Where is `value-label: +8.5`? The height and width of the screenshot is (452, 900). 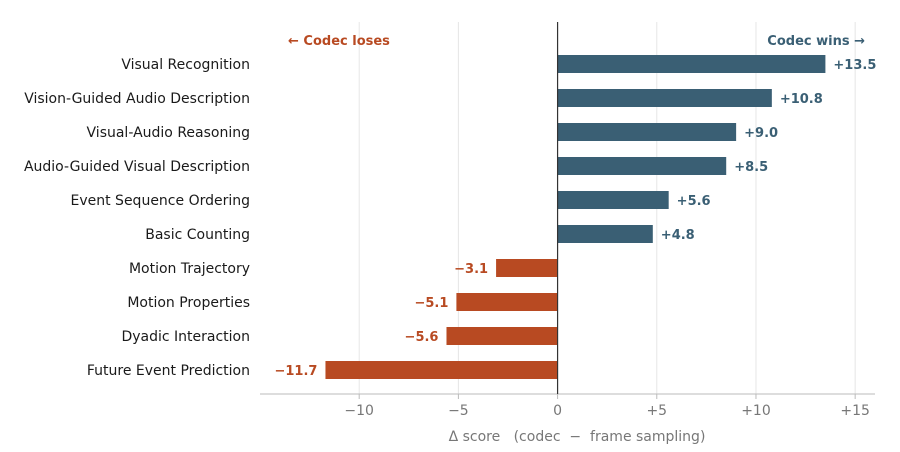
value-label: +8.5 is located at coordinates (751, 167).